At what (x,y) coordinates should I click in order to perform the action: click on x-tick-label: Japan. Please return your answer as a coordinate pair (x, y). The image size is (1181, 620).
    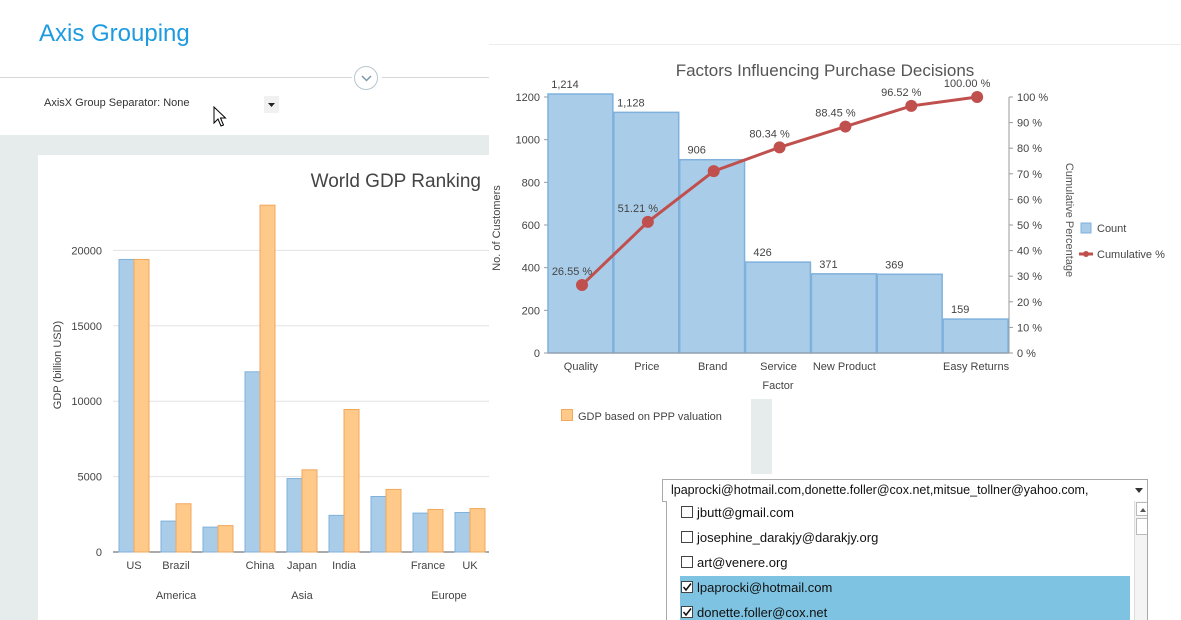
    Looking at the image, I should click on (302, 566).